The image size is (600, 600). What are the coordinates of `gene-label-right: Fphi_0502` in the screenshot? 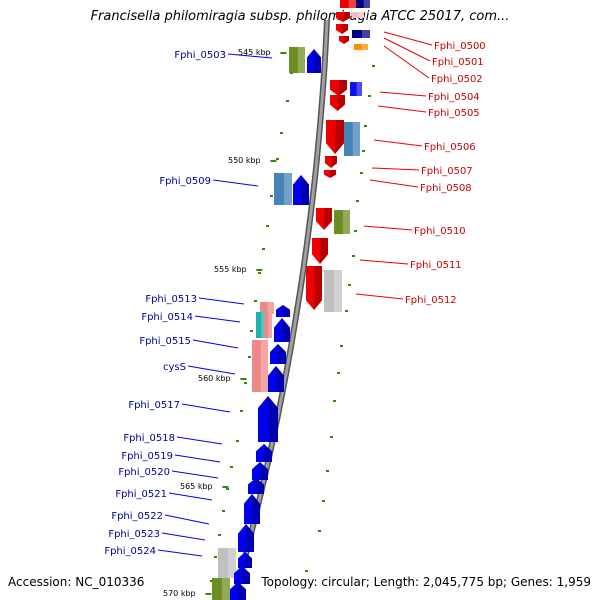 It's located at (457, 79).